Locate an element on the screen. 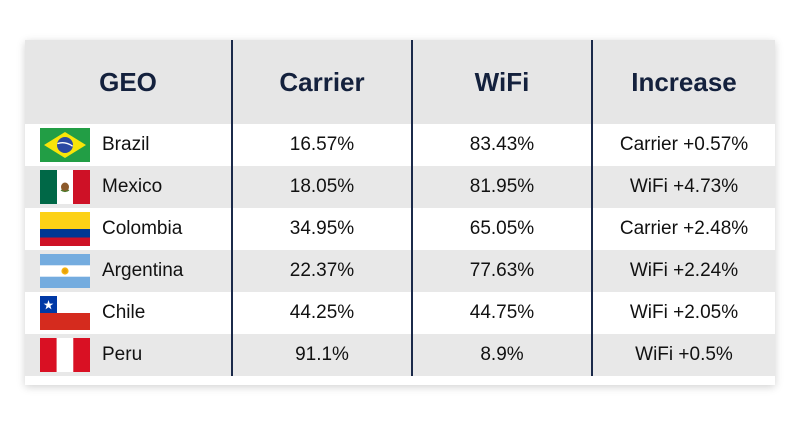 Image resolution: width=800 pixels, height=425 pixels. table-row: Brazil 16.57% 83.43% Carrier +0.57% is located at coordinates (400, 145).